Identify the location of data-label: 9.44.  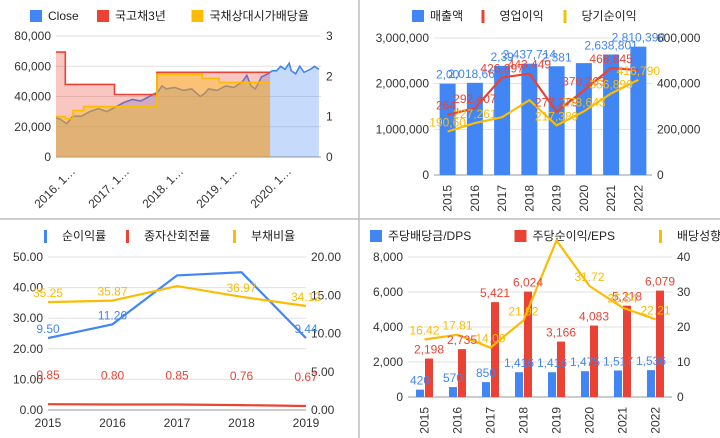
(306, 329).